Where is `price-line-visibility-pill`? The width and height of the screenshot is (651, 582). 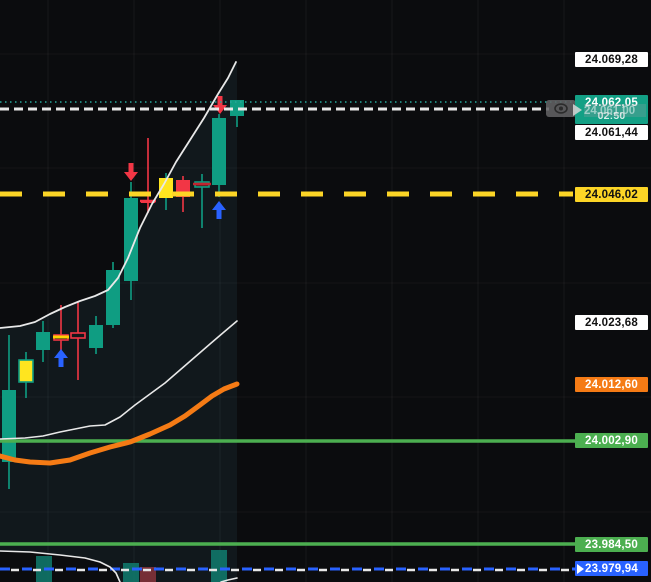 price-line-visibility-pill is located at coordinates (561, 108).